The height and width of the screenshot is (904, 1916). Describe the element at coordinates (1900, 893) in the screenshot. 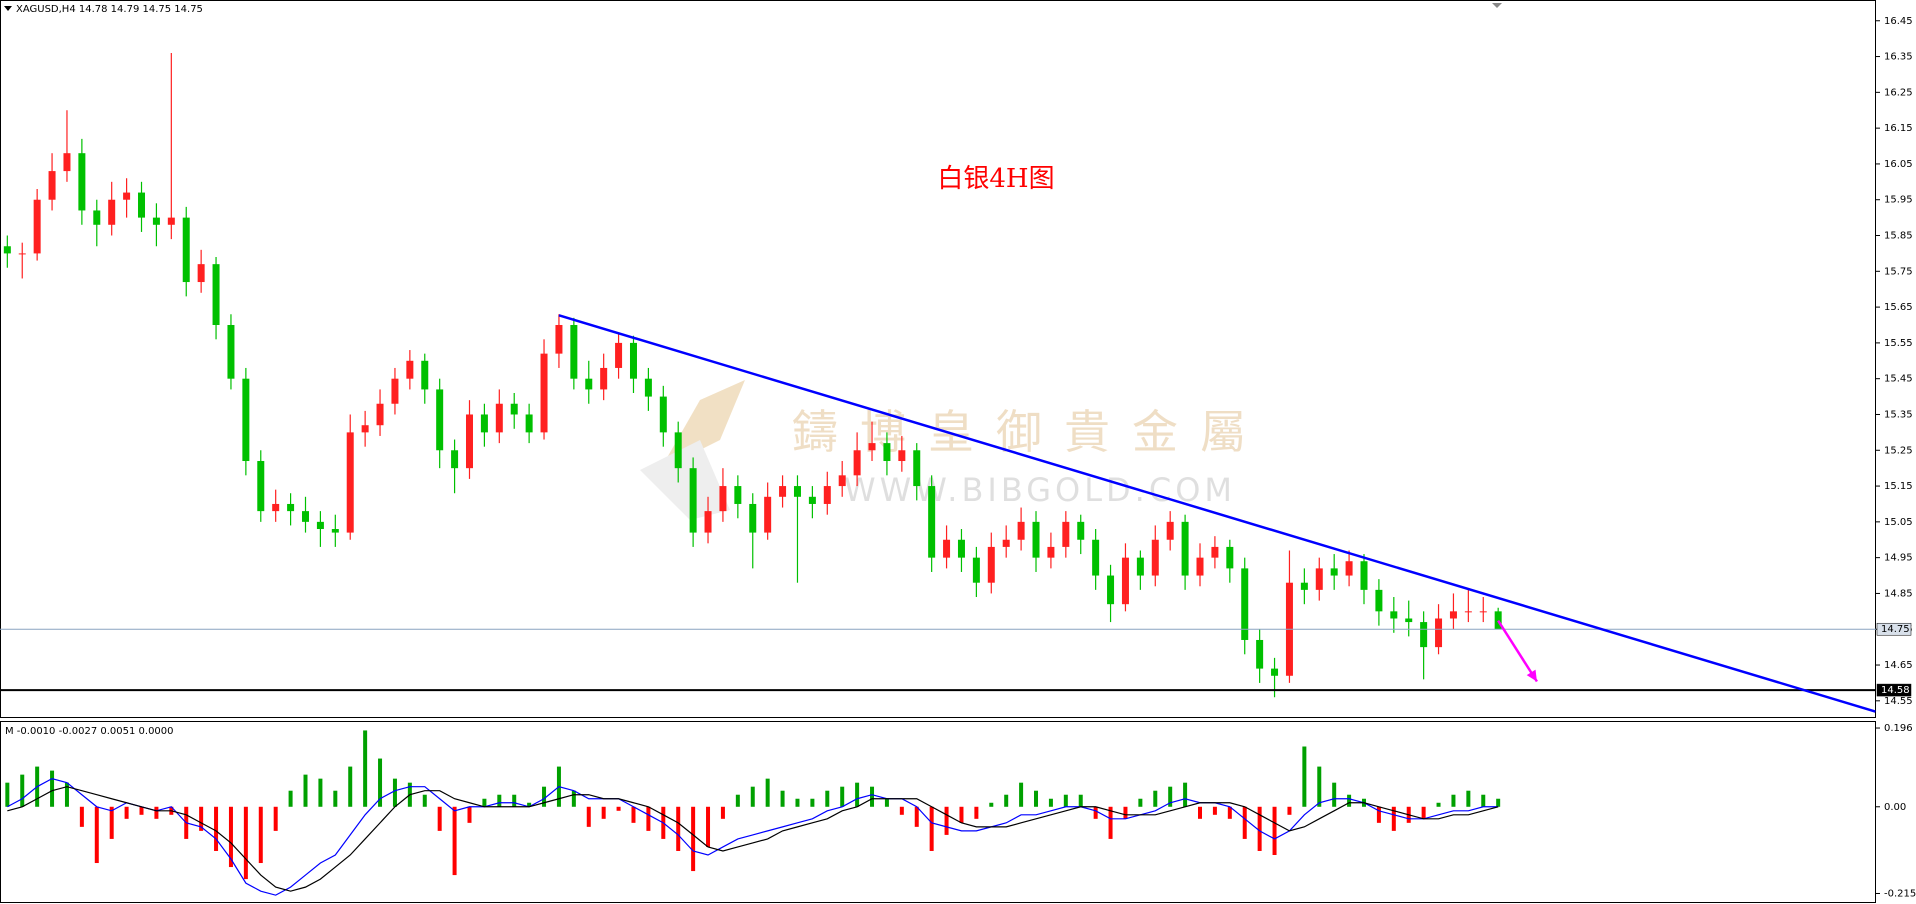

I see `y-tick-label: -0.2158` at that location.